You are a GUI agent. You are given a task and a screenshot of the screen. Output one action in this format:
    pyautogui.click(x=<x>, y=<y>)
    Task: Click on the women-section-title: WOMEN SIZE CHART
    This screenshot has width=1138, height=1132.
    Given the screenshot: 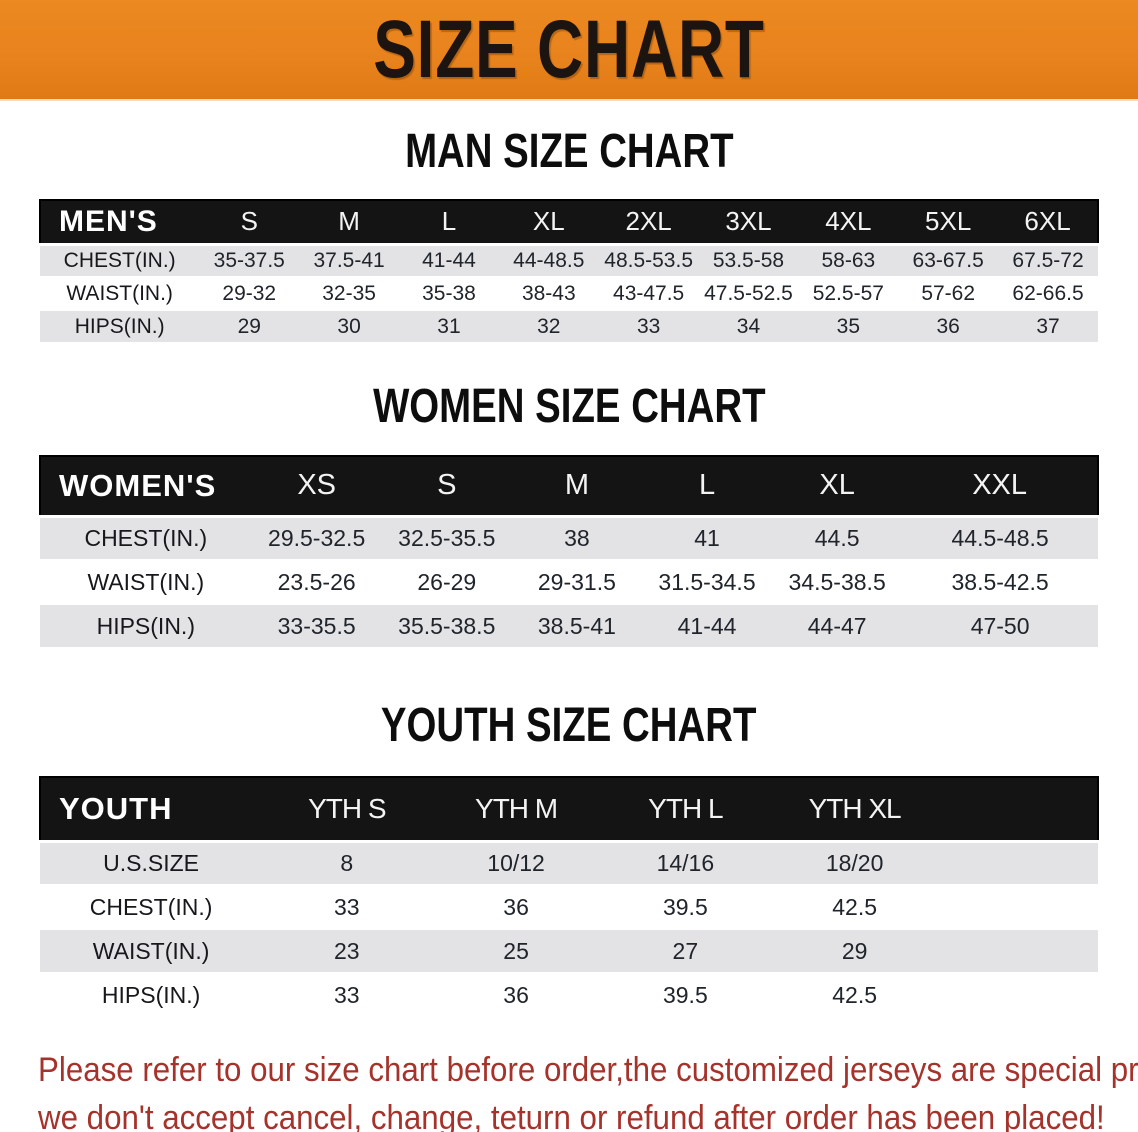 What is the action you would take?
    pyautogui.click(x=569, y=406)
    